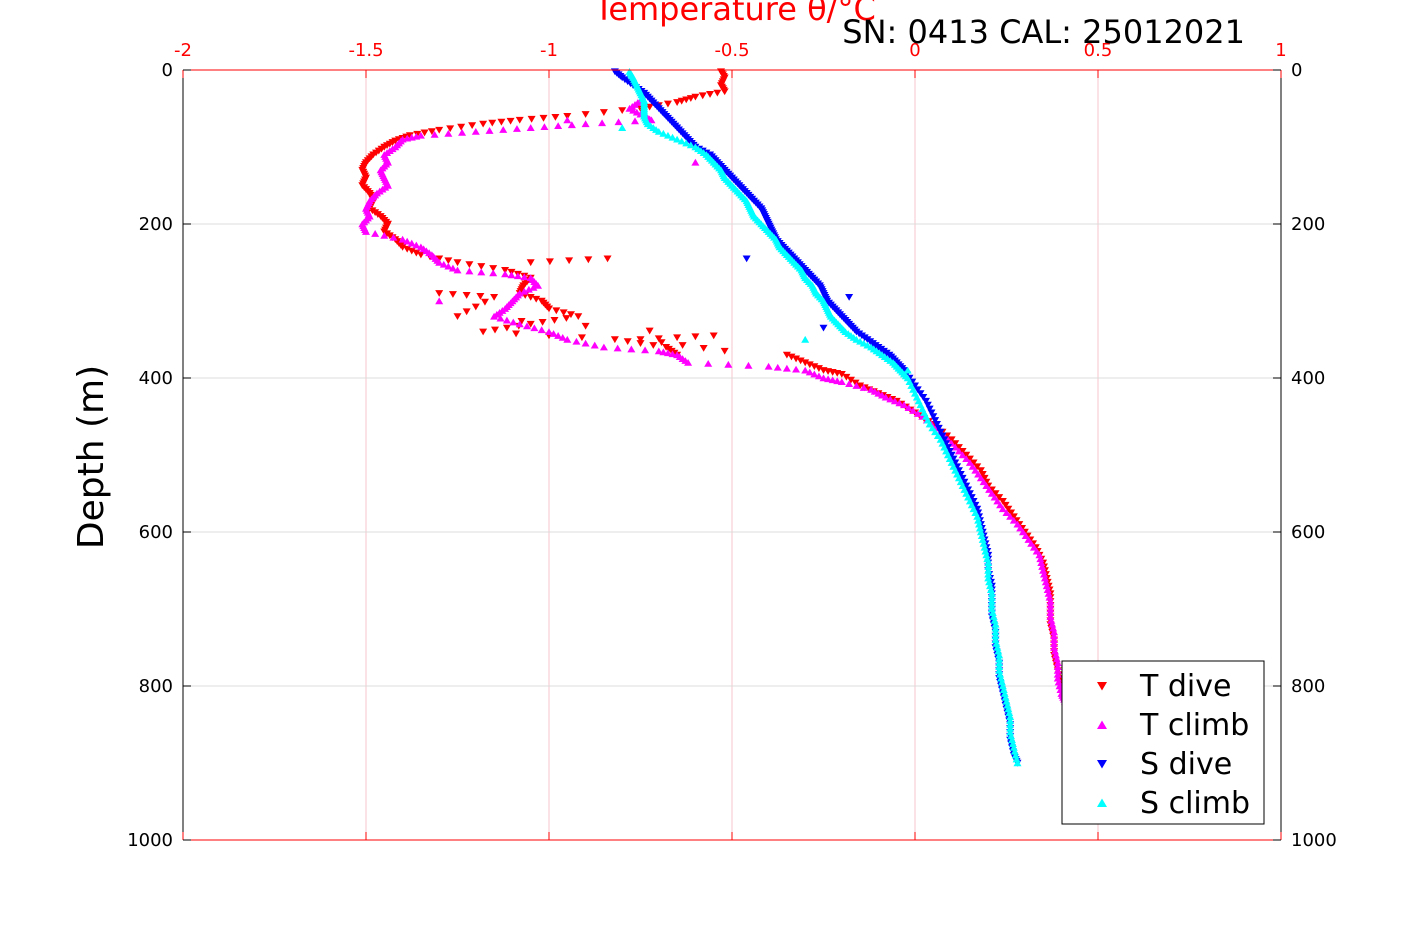 The height and width of the screenshot is (945, 1417). I want to click on x-tick-label: 0, so click(914, 50).